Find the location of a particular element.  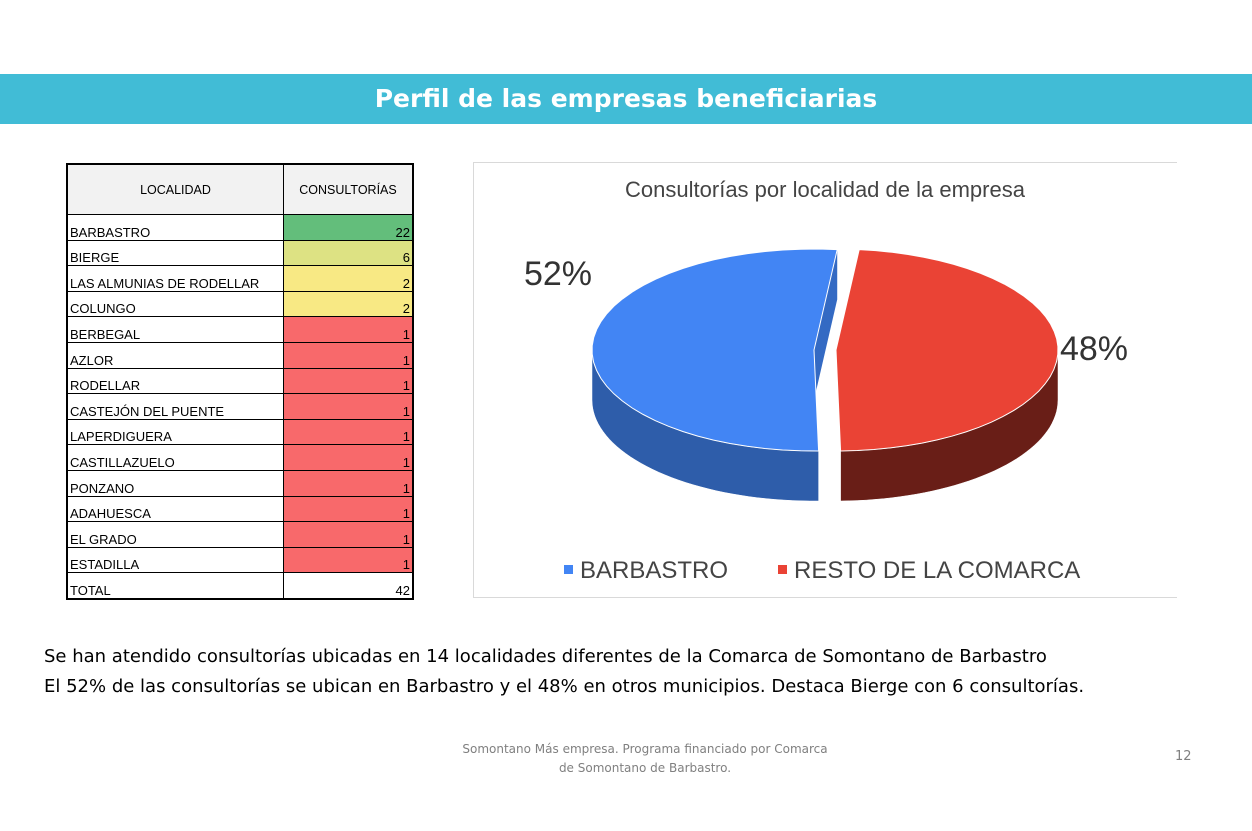

table-row: EL GRADO 1 is located at coordinates (240, 534).